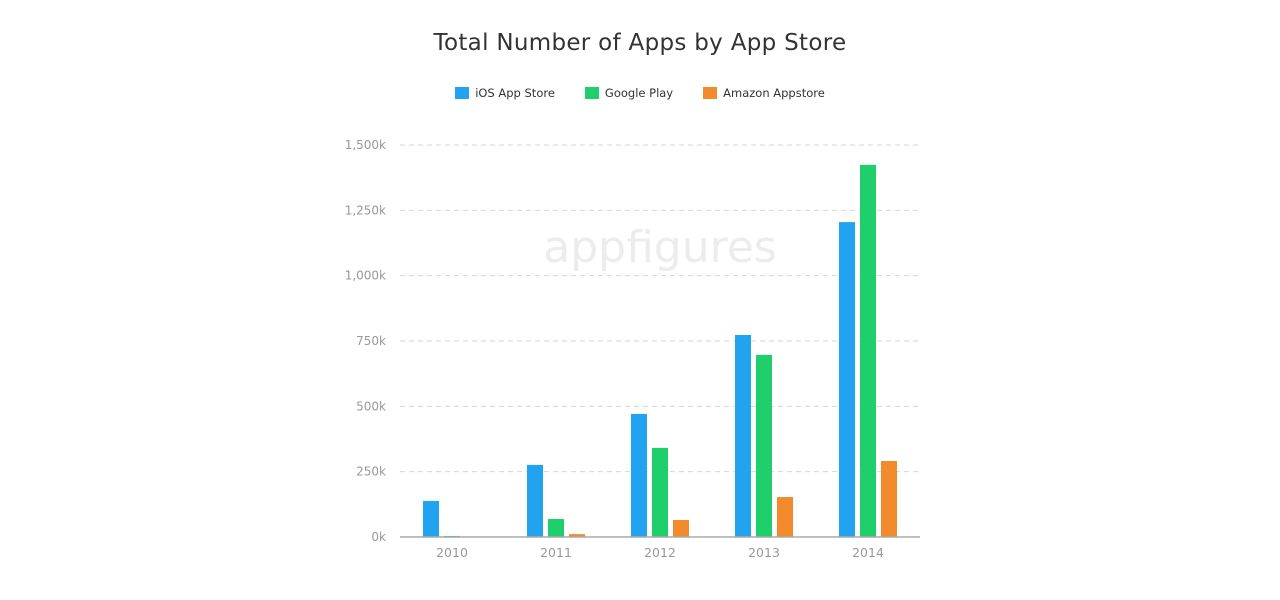  I want to click on legend-label: Amazon Appstore, so click(774, 93).